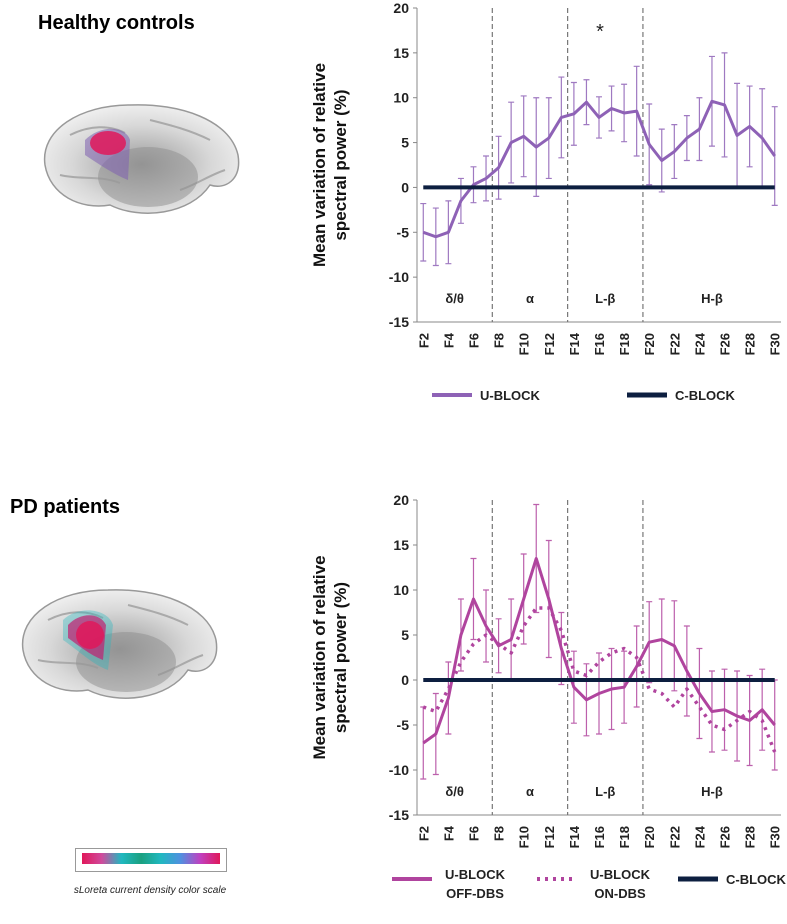 This screenshot has width=787, height=924. Describe the element at coordinates (475, 884) in the screenshot. I see `legend-label: U-BLOCK OFF-DBS` at that location.